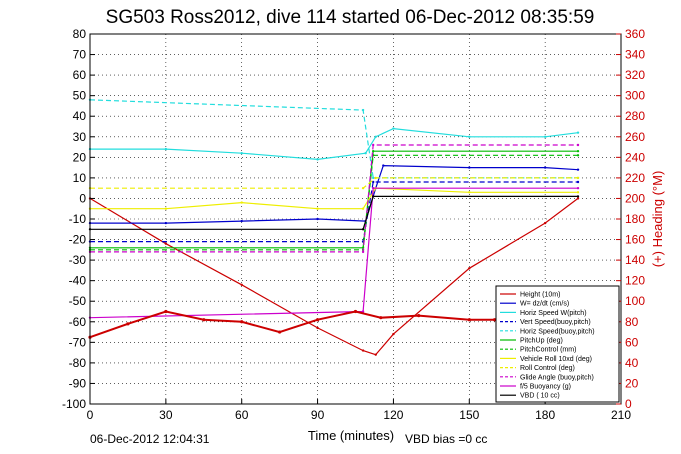  Describe the element at coordinates (80, 178) in the screenshot. I see `y-tick-label: 10` at that location.